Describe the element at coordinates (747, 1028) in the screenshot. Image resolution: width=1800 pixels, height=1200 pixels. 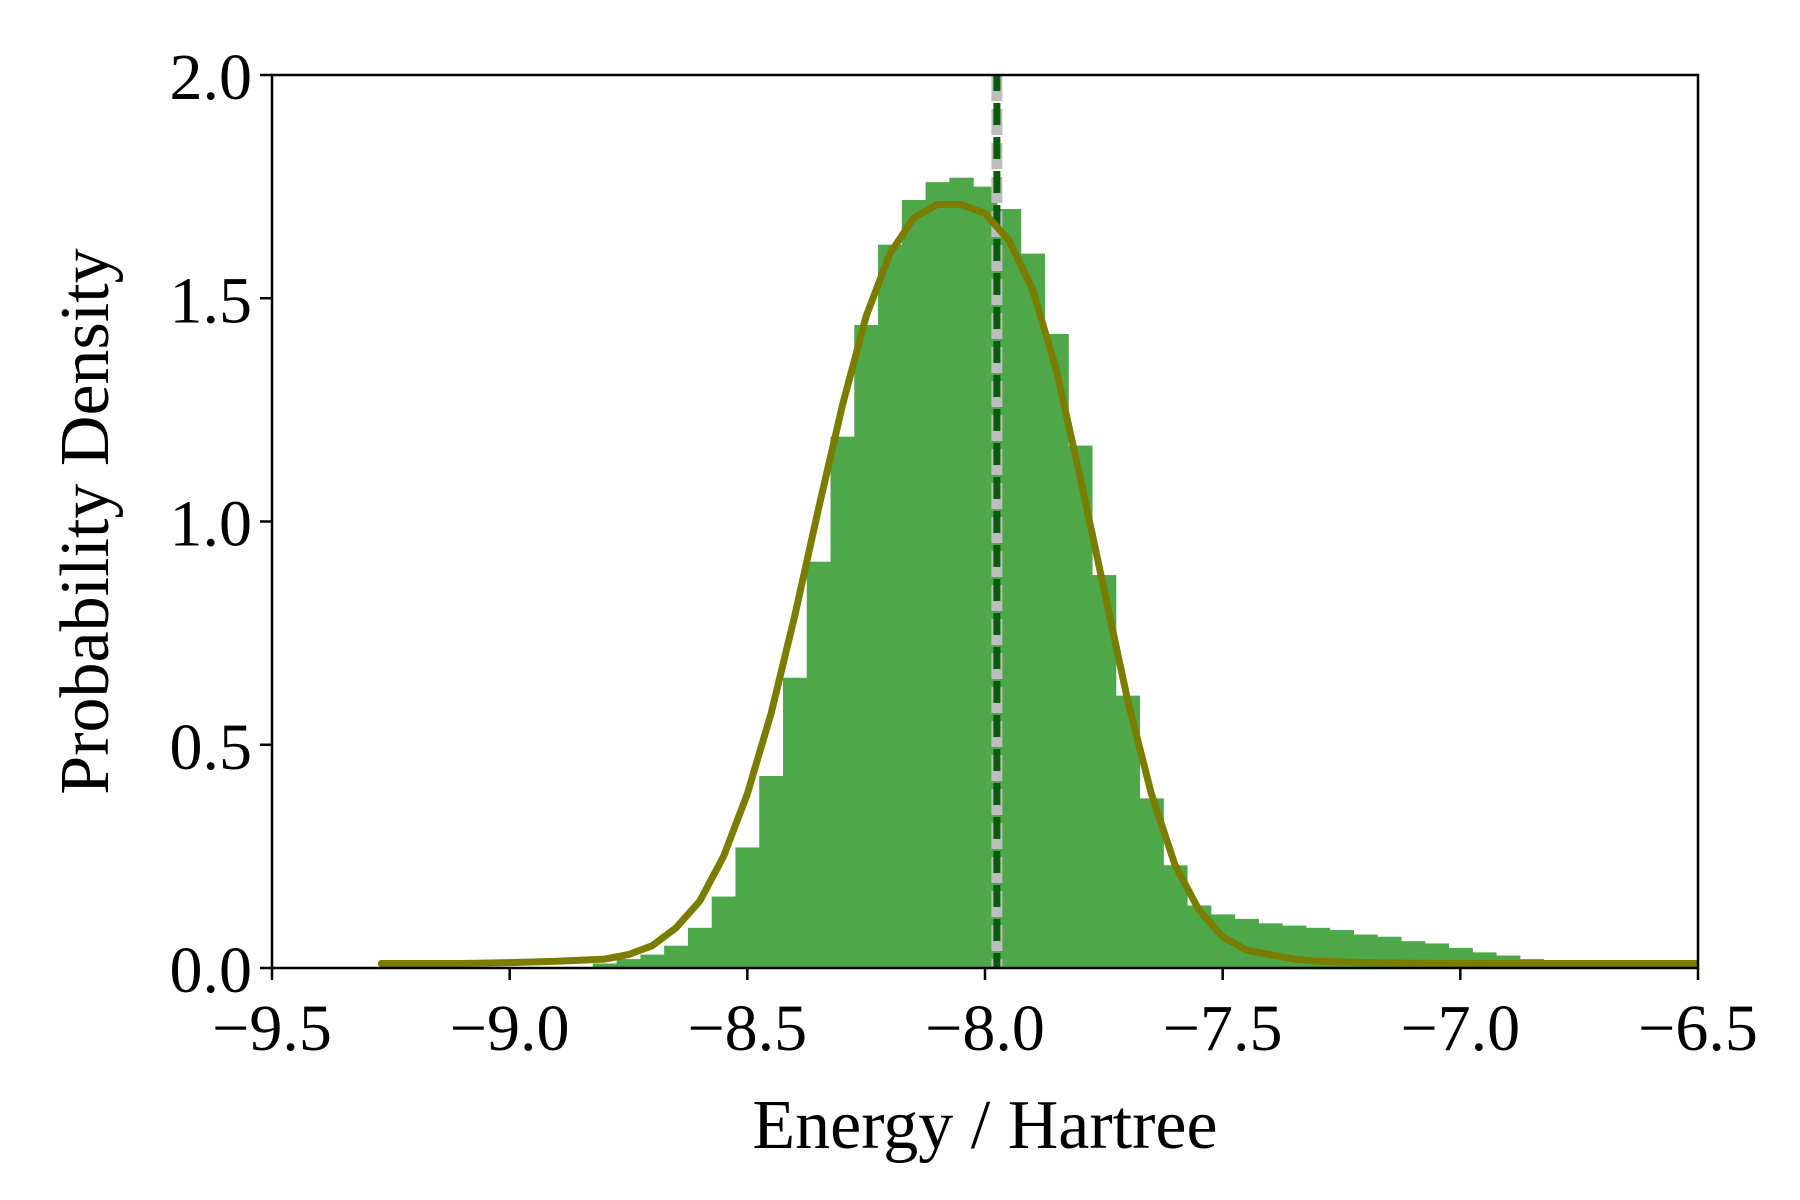
I see `x-tick-label: −8.5` at that location.